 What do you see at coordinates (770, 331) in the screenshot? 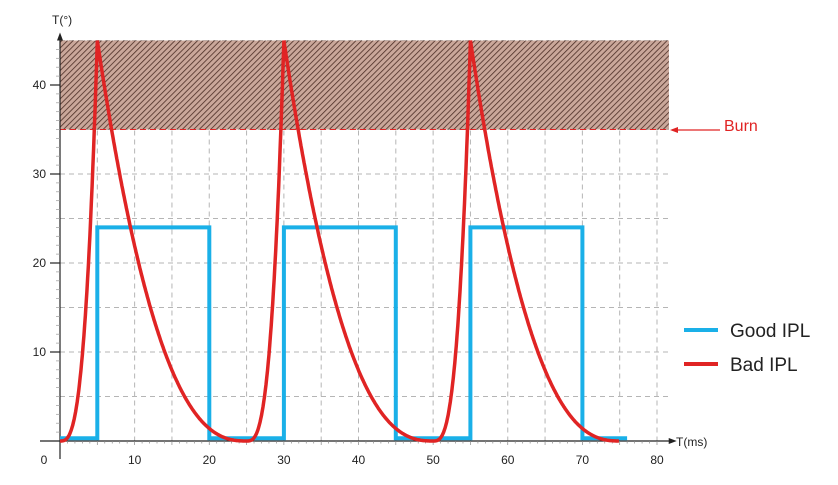
I see `legend-label-good-ipl: Good IPL` at bounding box center [770, 331].